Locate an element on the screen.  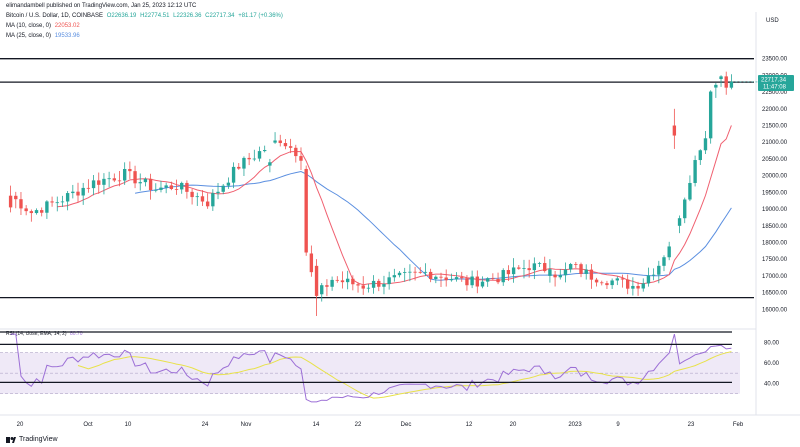
x-tick-label: 20 is located at coordinates (20, 425).